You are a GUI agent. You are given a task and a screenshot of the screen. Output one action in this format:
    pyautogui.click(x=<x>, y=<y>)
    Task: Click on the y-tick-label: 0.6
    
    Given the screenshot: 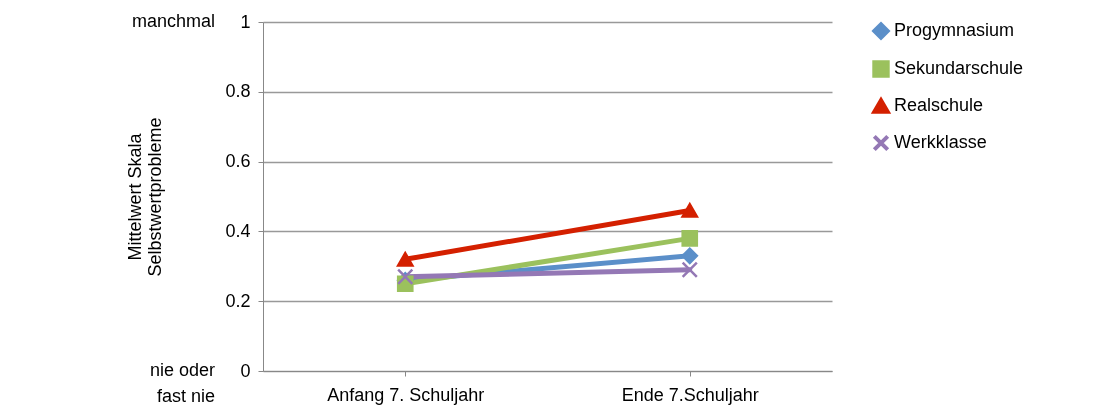 What is the action you would take?
    pyautogui.click(x=238, y=161)
    